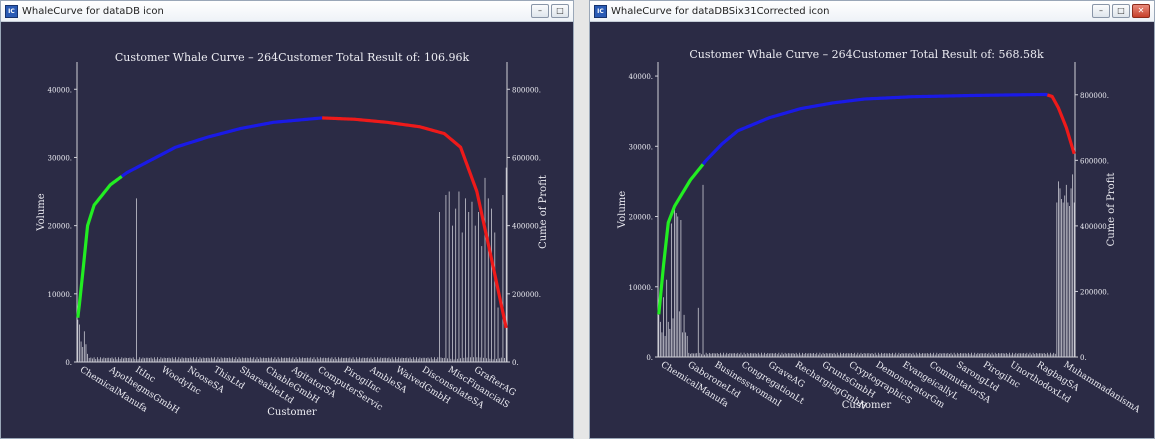 The height and width of the screenshot is (439, 1155). I want to click on window-titlebar: IC WhaleCurve for dataDB icon – □, so click(287, 11).